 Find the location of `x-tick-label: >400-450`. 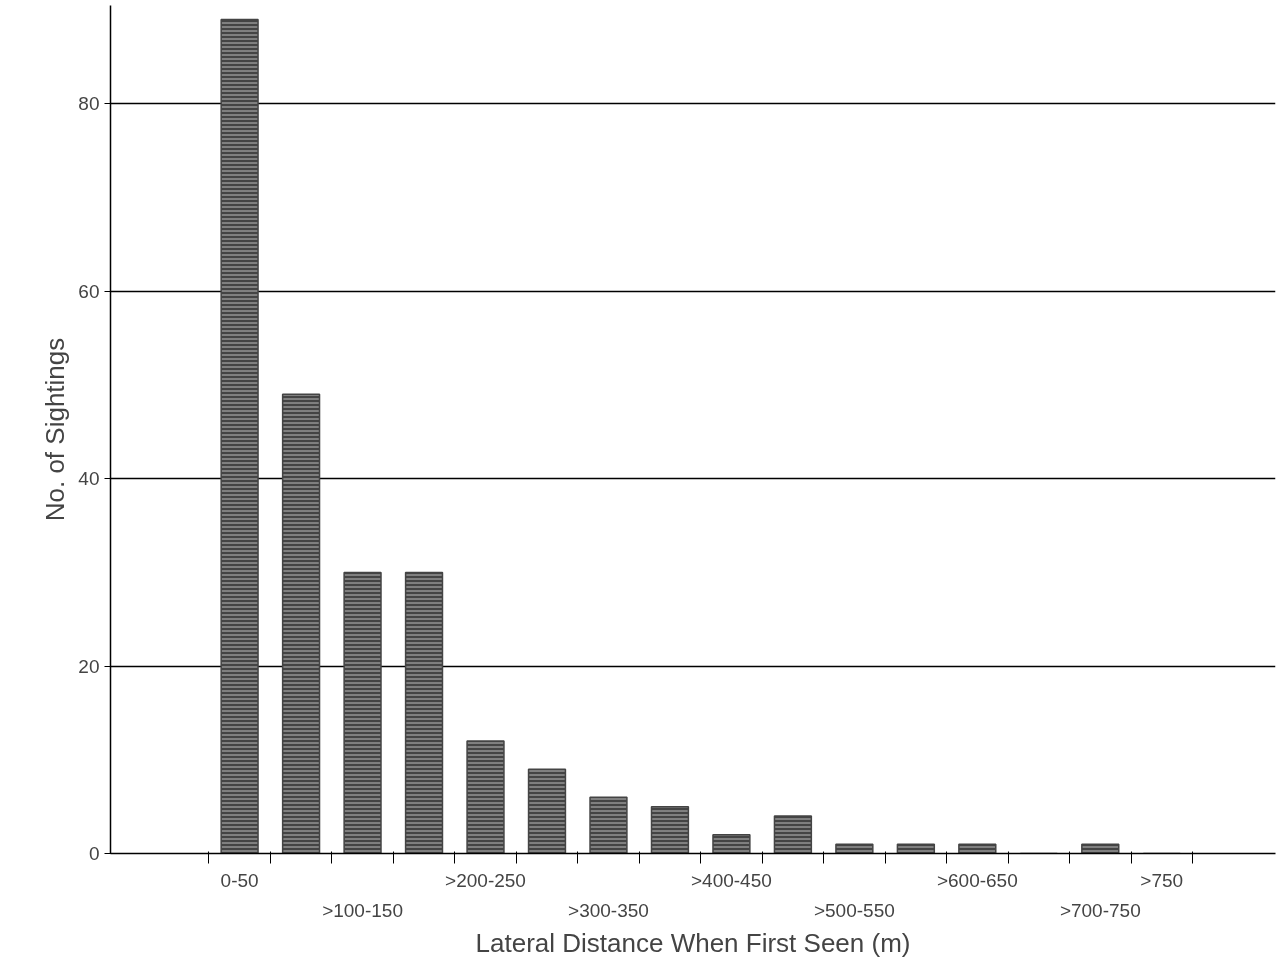

x-tick-label: >400-450 is located at coordinates (731, 880).